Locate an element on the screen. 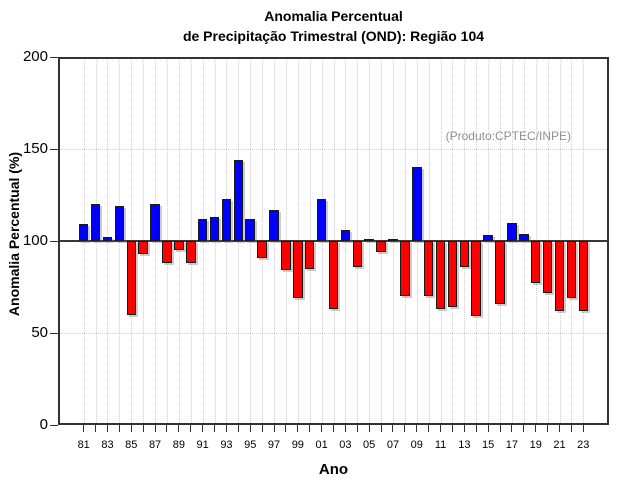 The height and width of the screenshot is (500, 640). bar-1995 is located at coordinates (250, 229).